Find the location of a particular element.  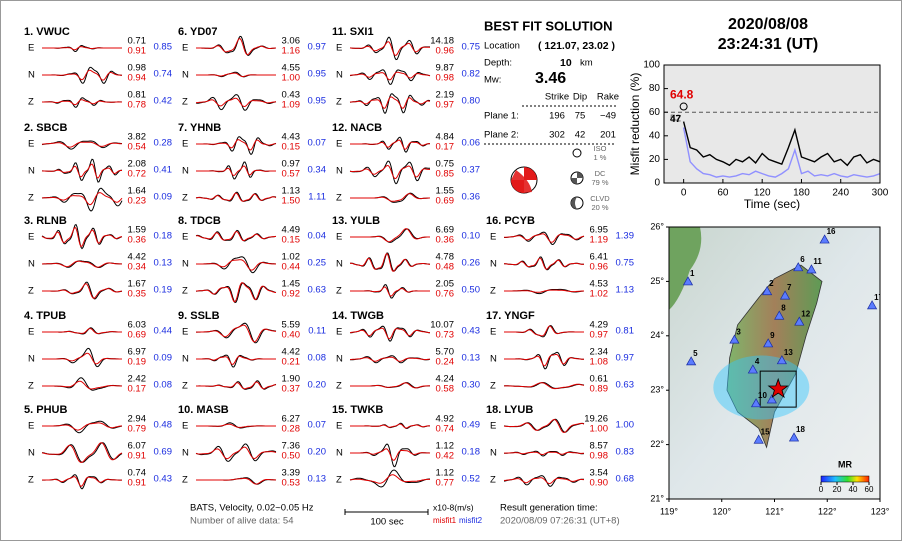

misfit2: 0.74 is located at coordinates (163, 74).